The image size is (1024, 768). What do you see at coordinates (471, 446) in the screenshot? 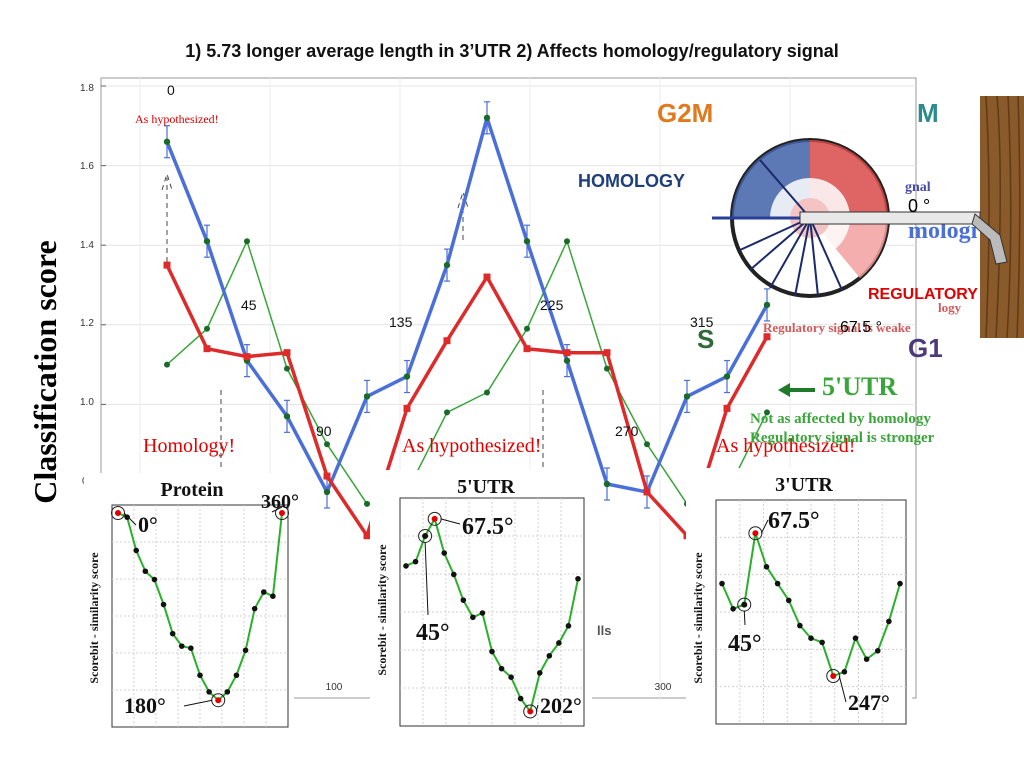
I see `annotation-hypothesized: As hypothesized!` at bounding box center [471, 446].